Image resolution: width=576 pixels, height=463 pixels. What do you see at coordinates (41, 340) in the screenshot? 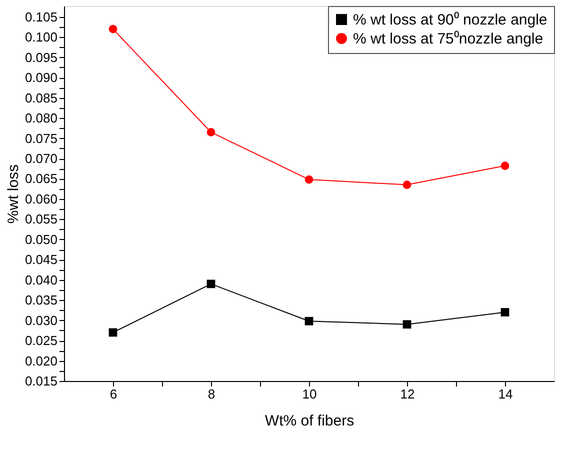
I see `y-tick-label: 0.025` at bounding box center [41, 340].